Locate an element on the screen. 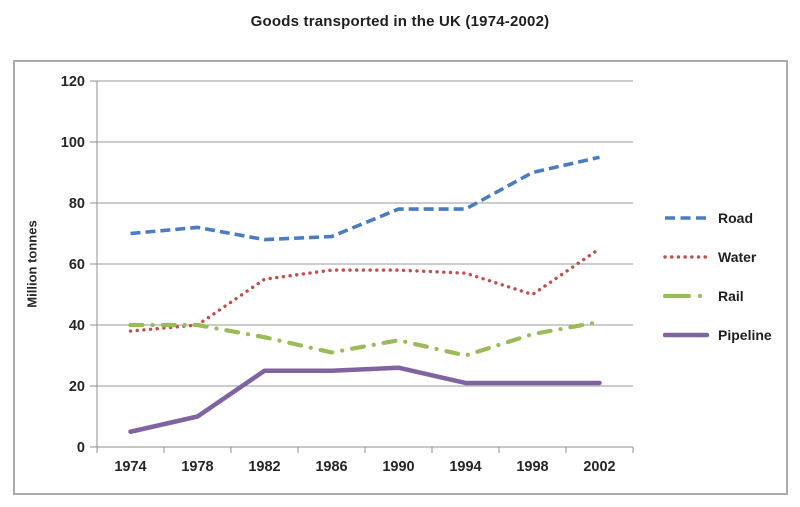 The image size is (800, 507). y-axis-title: Million tonnes is located at coordinates (32, 264).